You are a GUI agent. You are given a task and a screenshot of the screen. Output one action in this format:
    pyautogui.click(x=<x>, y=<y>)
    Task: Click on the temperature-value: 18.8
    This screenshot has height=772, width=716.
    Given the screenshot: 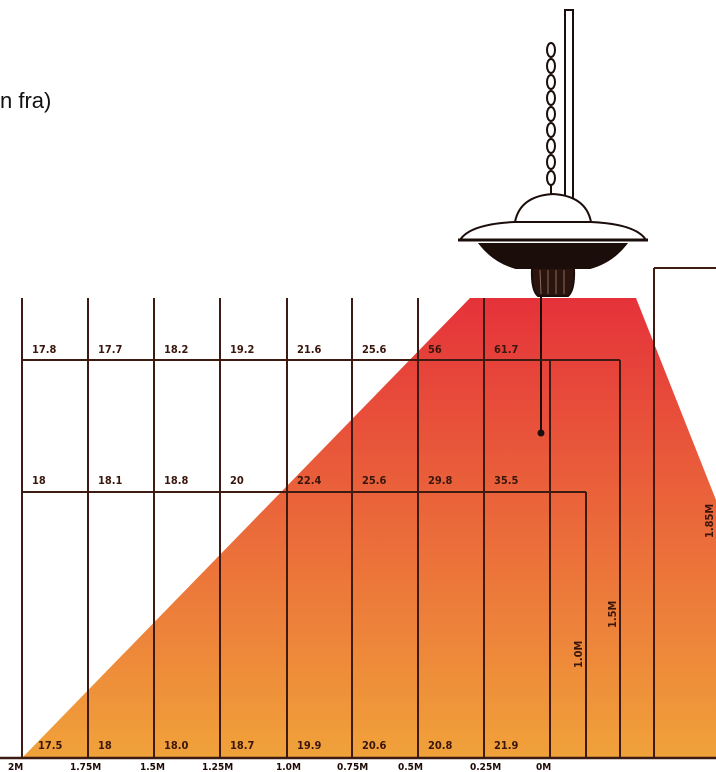 What is the action you would take?
    pyautogui.click(x=176, y=480)
    